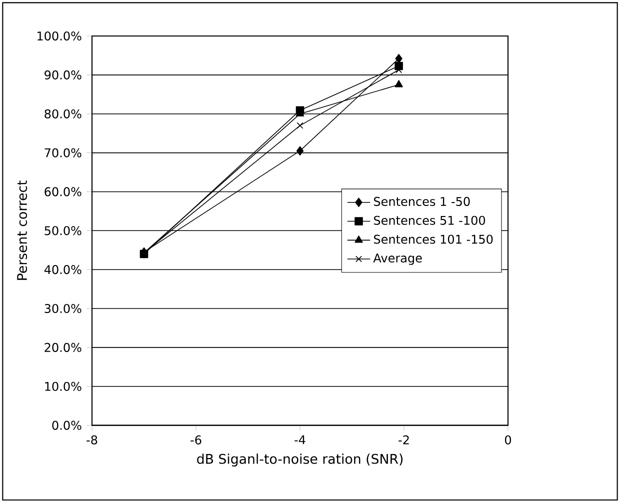 The image size is (620, 503). Describe the element at coordinates (63, 231) in the screenshot. I see `y-tick-label: 50.0%` at that location.